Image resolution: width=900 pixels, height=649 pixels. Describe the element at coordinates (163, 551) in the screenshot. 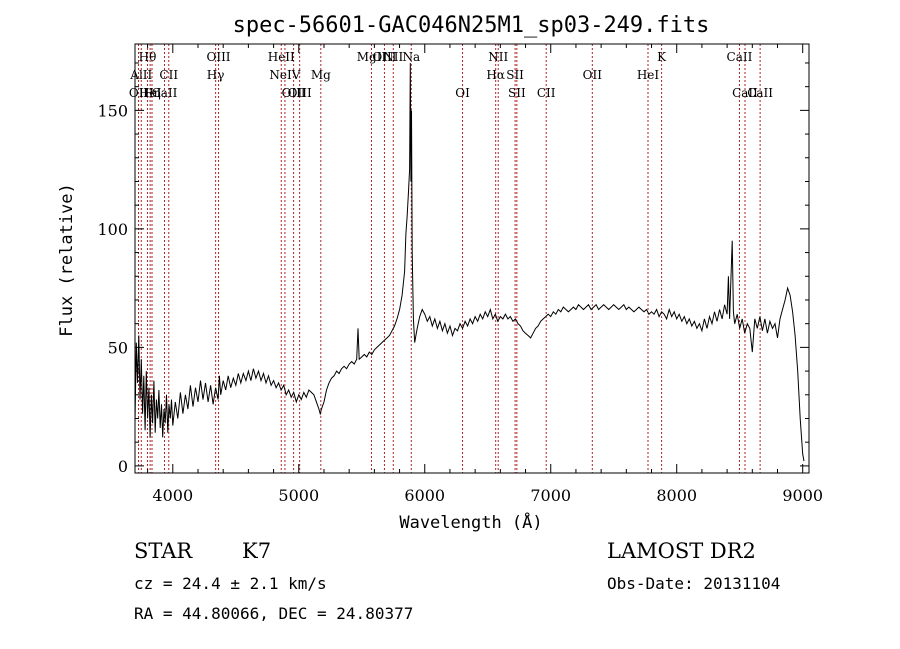

I see `object-class: STAR` at that location.